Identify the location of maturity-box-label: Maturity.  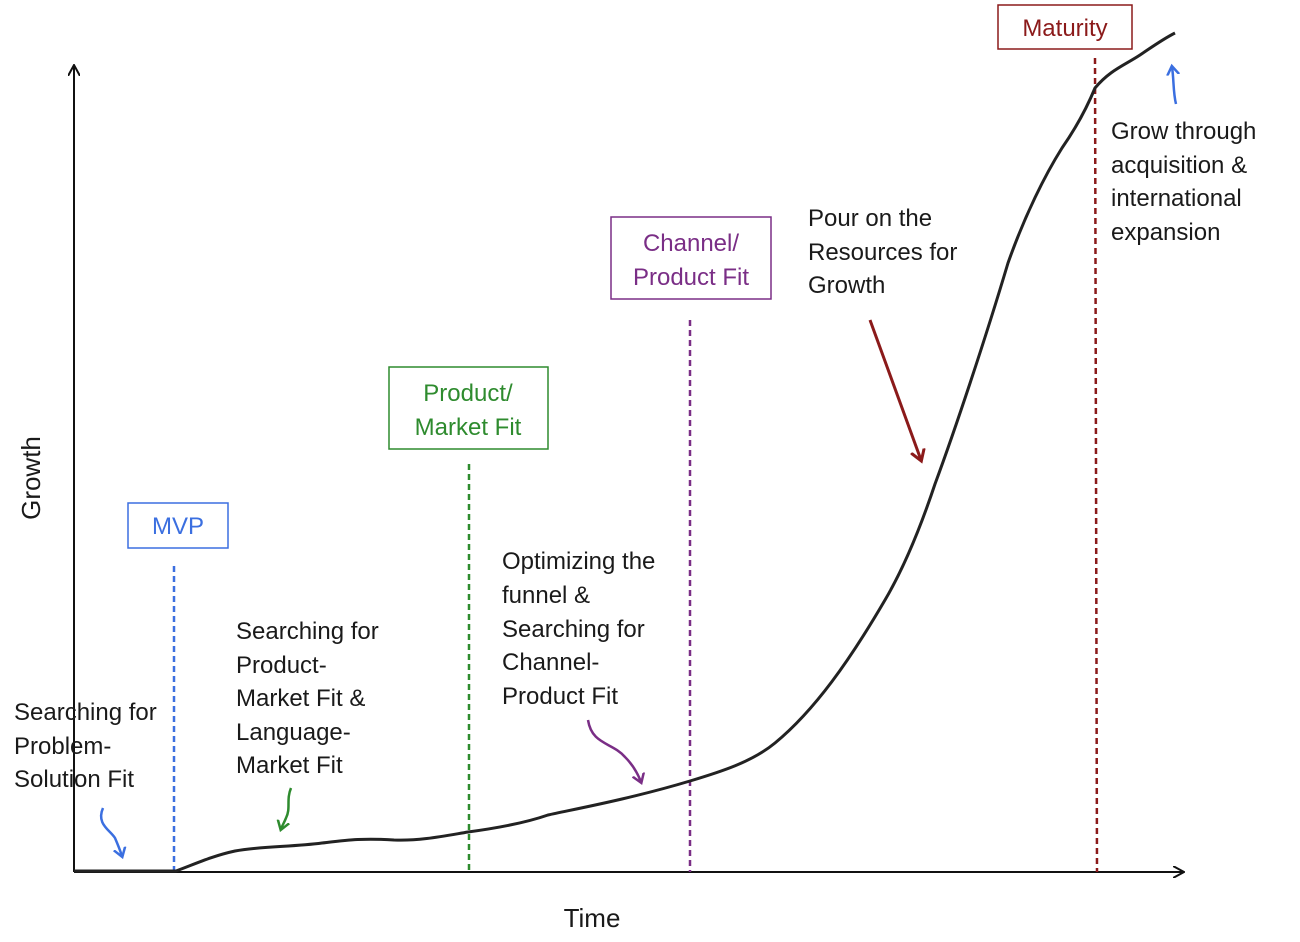
(1064, 28).